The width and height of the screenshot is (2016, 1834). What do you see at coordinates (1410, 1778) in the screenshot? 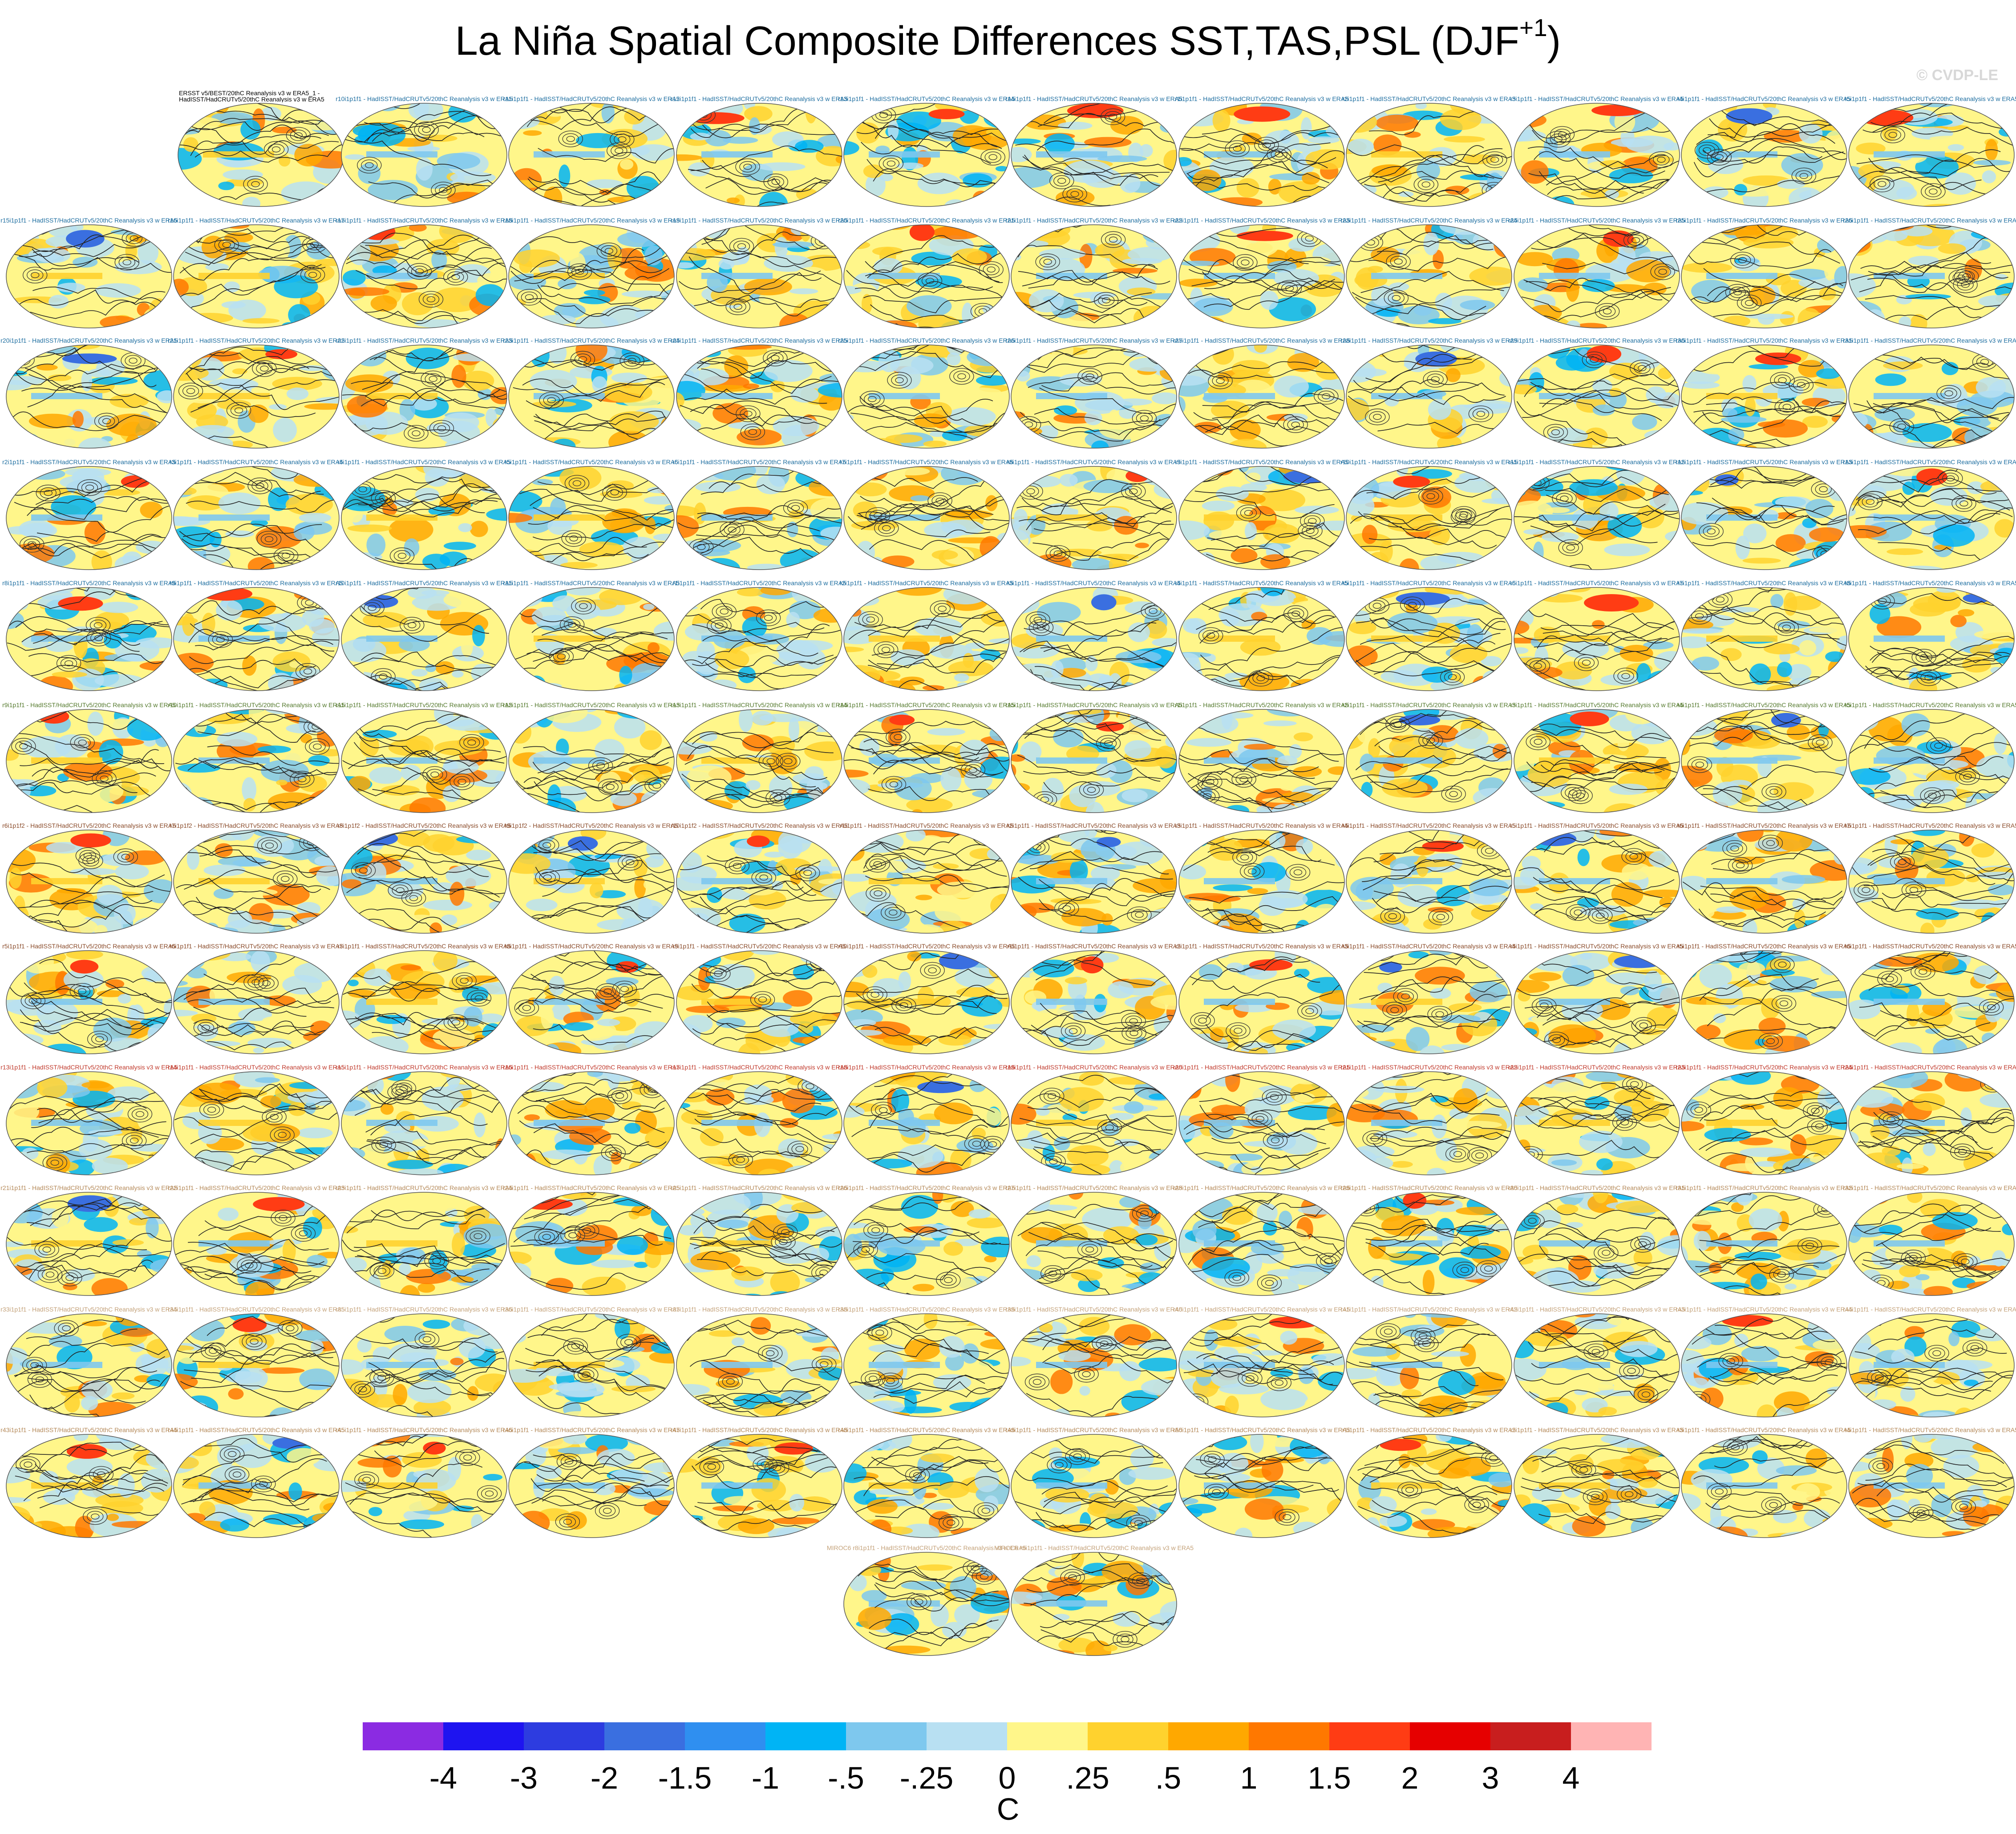
I see `colorbar-label: 2` at bounding box center [1410, 1778].